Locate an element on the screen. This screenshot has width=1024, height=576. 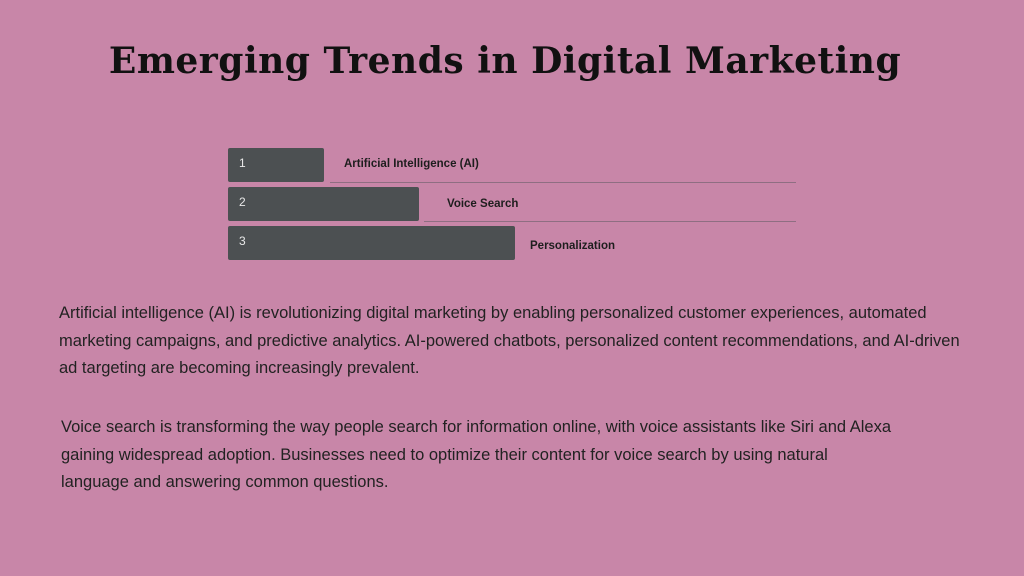
step-bar-1: 1 is located at coordinates (276, 165).